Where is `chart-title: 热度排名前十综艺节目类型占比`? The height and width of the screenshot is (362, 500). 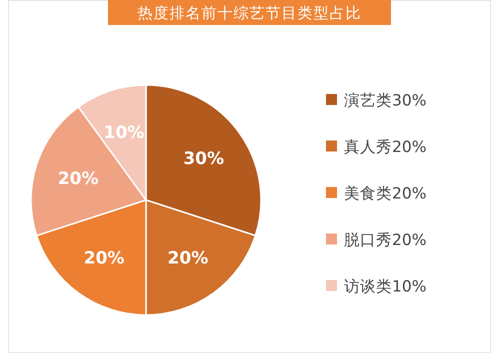 chart-title: 热度排名前十综艺节目类型占比 is located at coordinates (250, 13).